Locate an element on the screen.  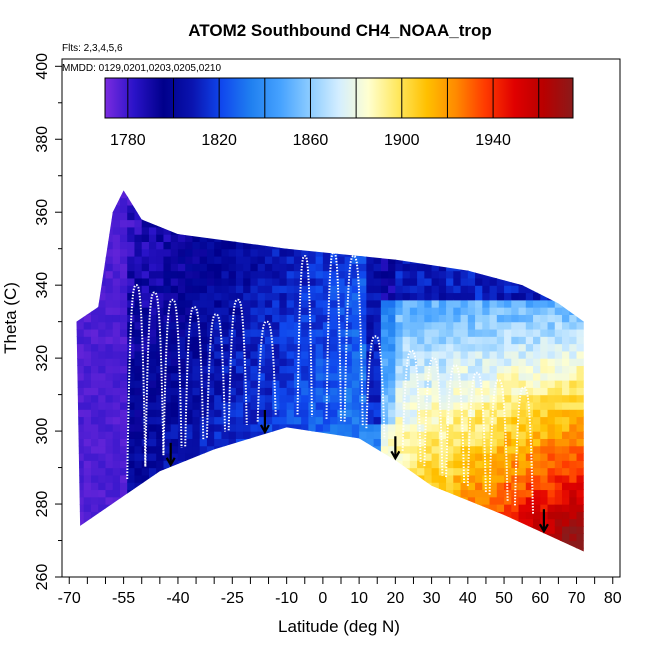
y-tick-label: 320 is located at coordinates (42, 358).